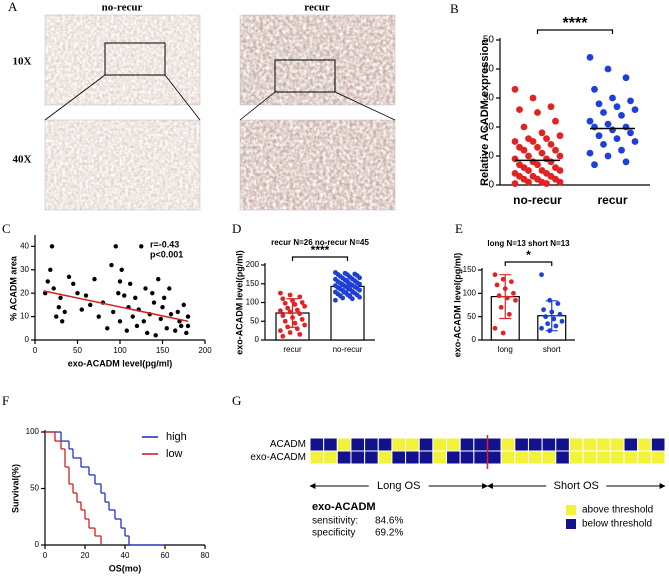 This screenshot has height=576, width=669. Describe the element at coordinates (576, 23) in the screenshot. I see `significance: ****` at that location.